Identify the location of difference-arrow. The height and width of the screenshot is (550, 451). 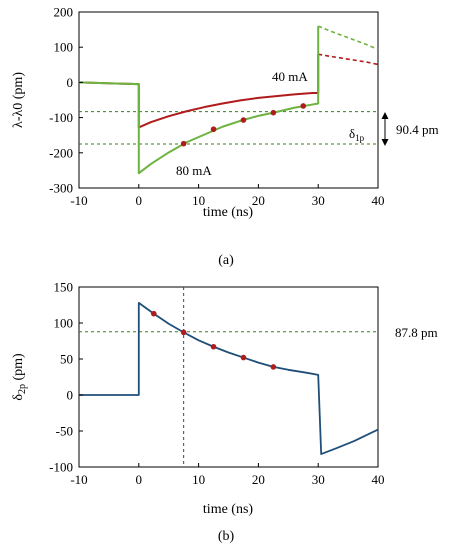
(385, 129).